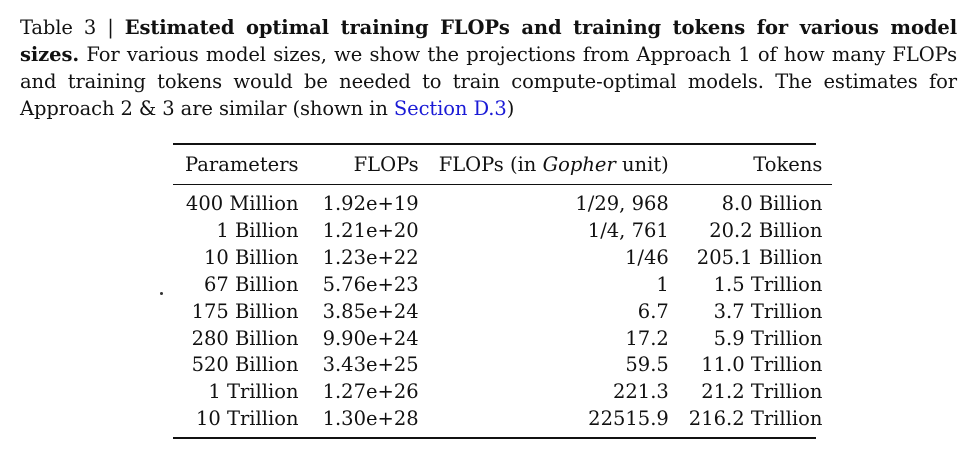  I want to click on table-row: 400 Million 1.92e+19 1/29, 968 8.0 Billion, so click(502, 201).